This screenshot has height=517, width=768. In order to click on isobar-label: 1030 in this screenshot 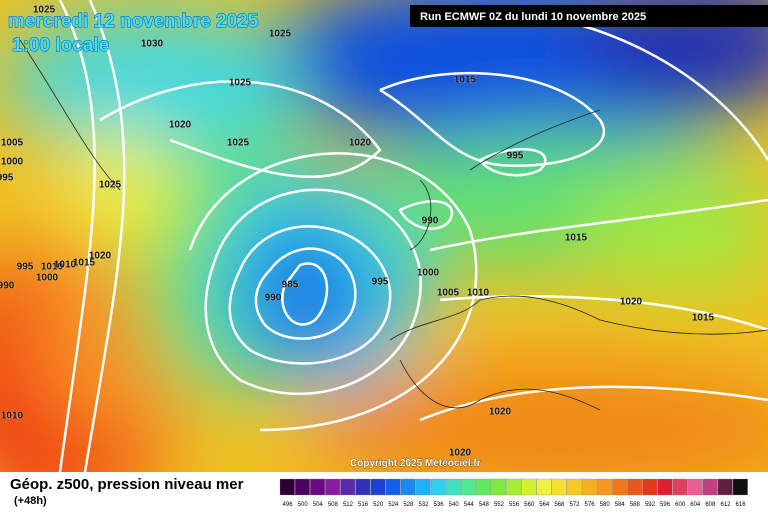, I will do `click(152, 44)`.